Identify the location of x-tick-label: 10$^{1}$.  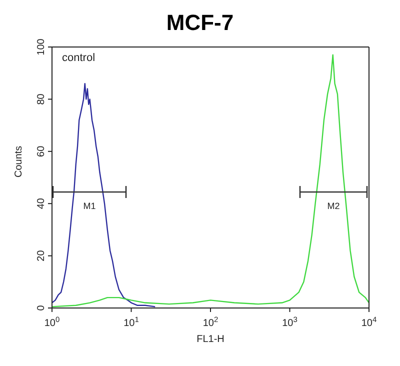
(131, 321).